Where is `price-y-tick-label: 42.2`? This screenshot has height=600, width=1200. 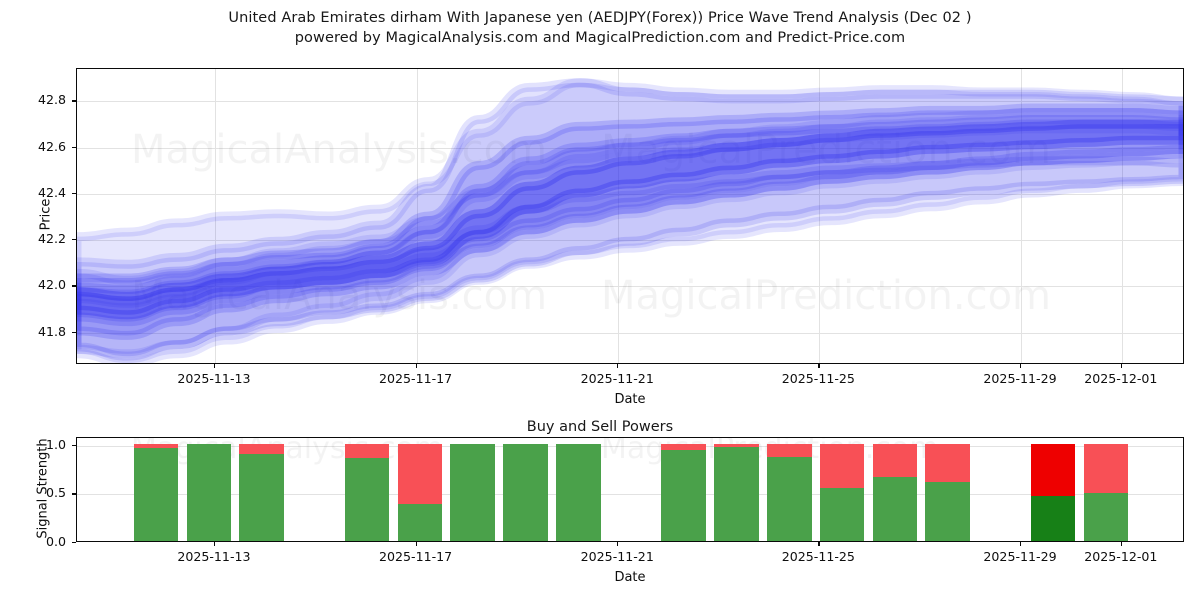 price-y-tick-label: 42.2 is located at coordinates (51, 239).